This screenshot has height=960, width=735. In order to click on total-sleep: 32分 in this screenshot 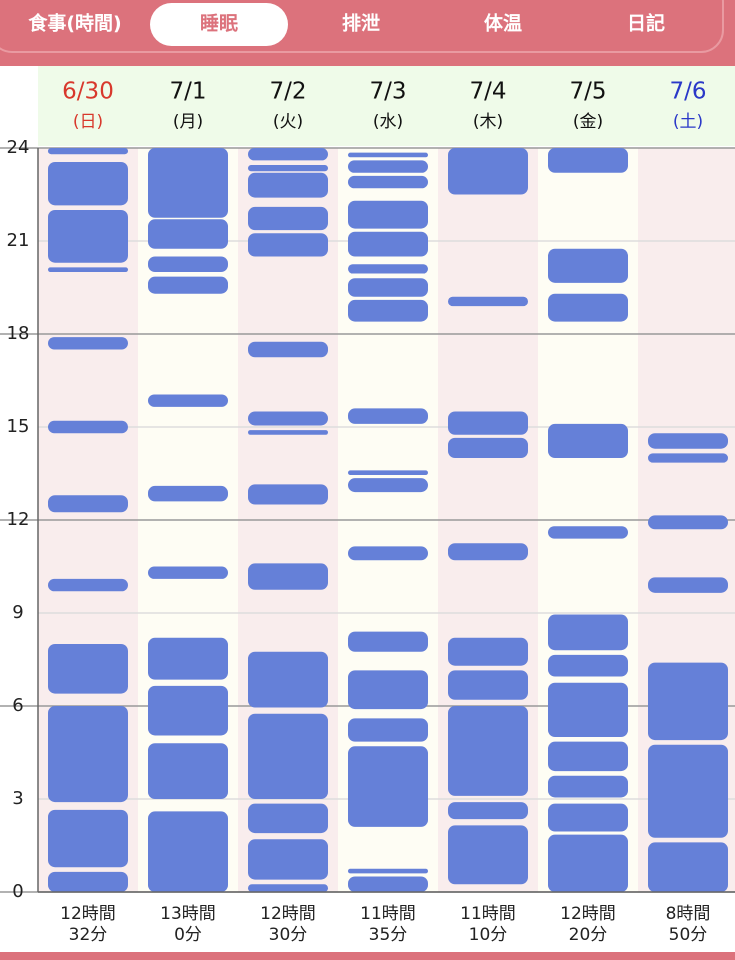, I will do `click(88, 935)`.